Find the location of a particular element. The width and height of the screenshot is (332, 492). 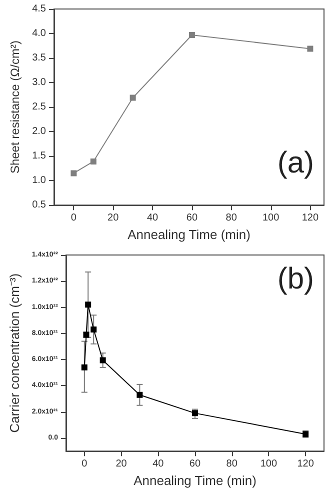

y-tick-label: 4.5 is located at coordinates (39, 9).